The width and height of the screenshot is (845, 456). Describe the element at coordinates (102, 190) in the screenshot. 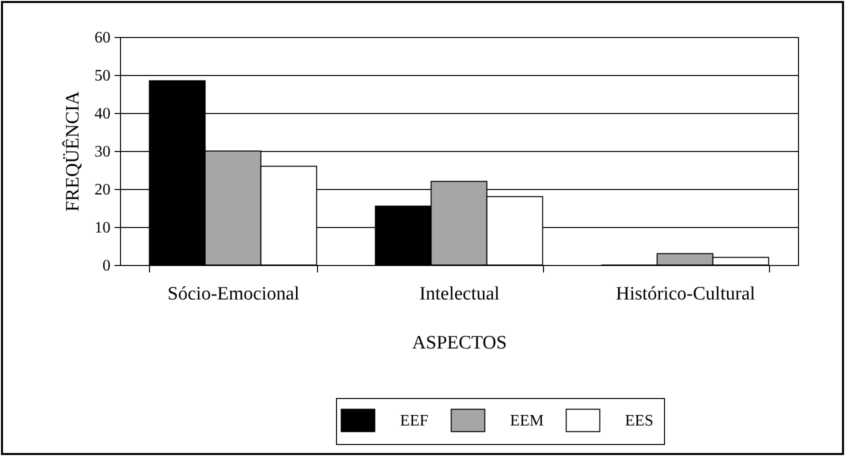

I see `y-tick-label: 20` at that location.